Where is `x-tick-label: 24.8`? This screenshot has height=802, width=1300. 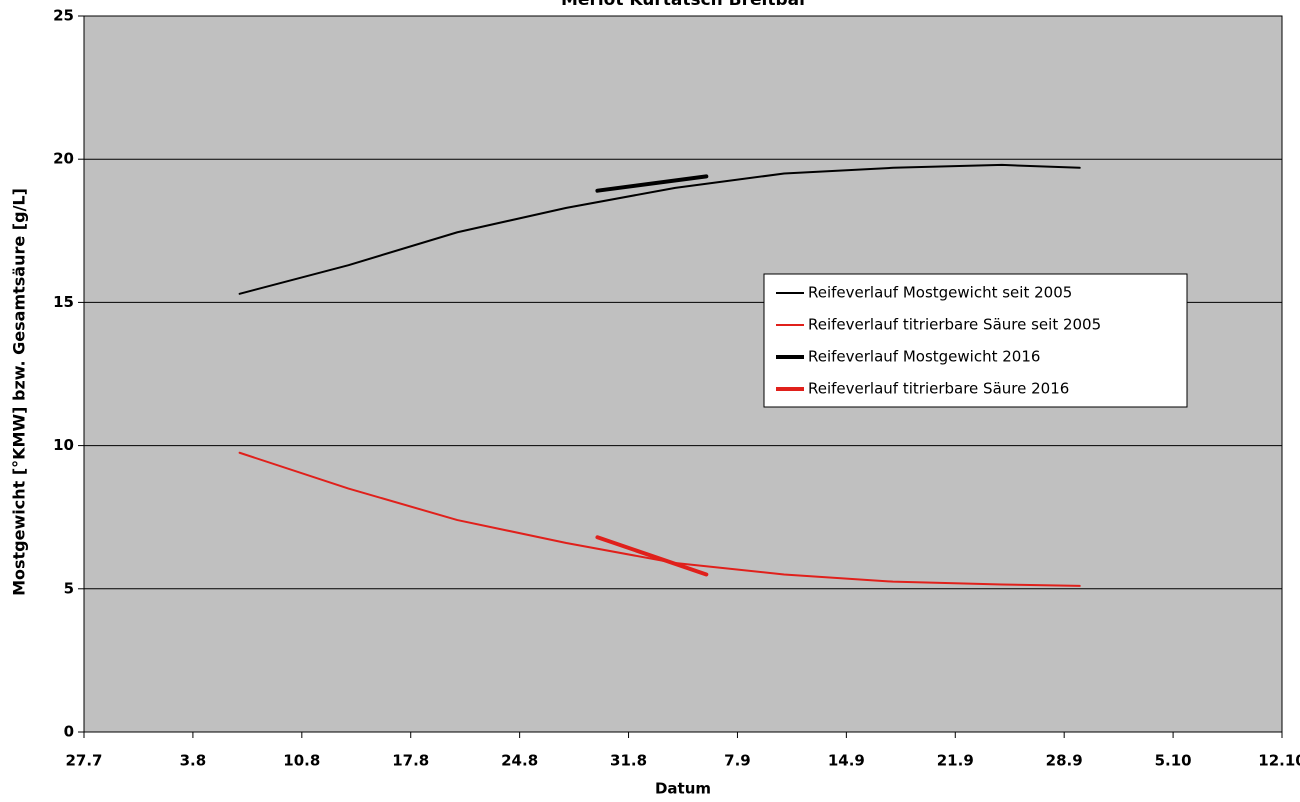
x-tick-label: 24.8 is located at coordinates (519, 761).